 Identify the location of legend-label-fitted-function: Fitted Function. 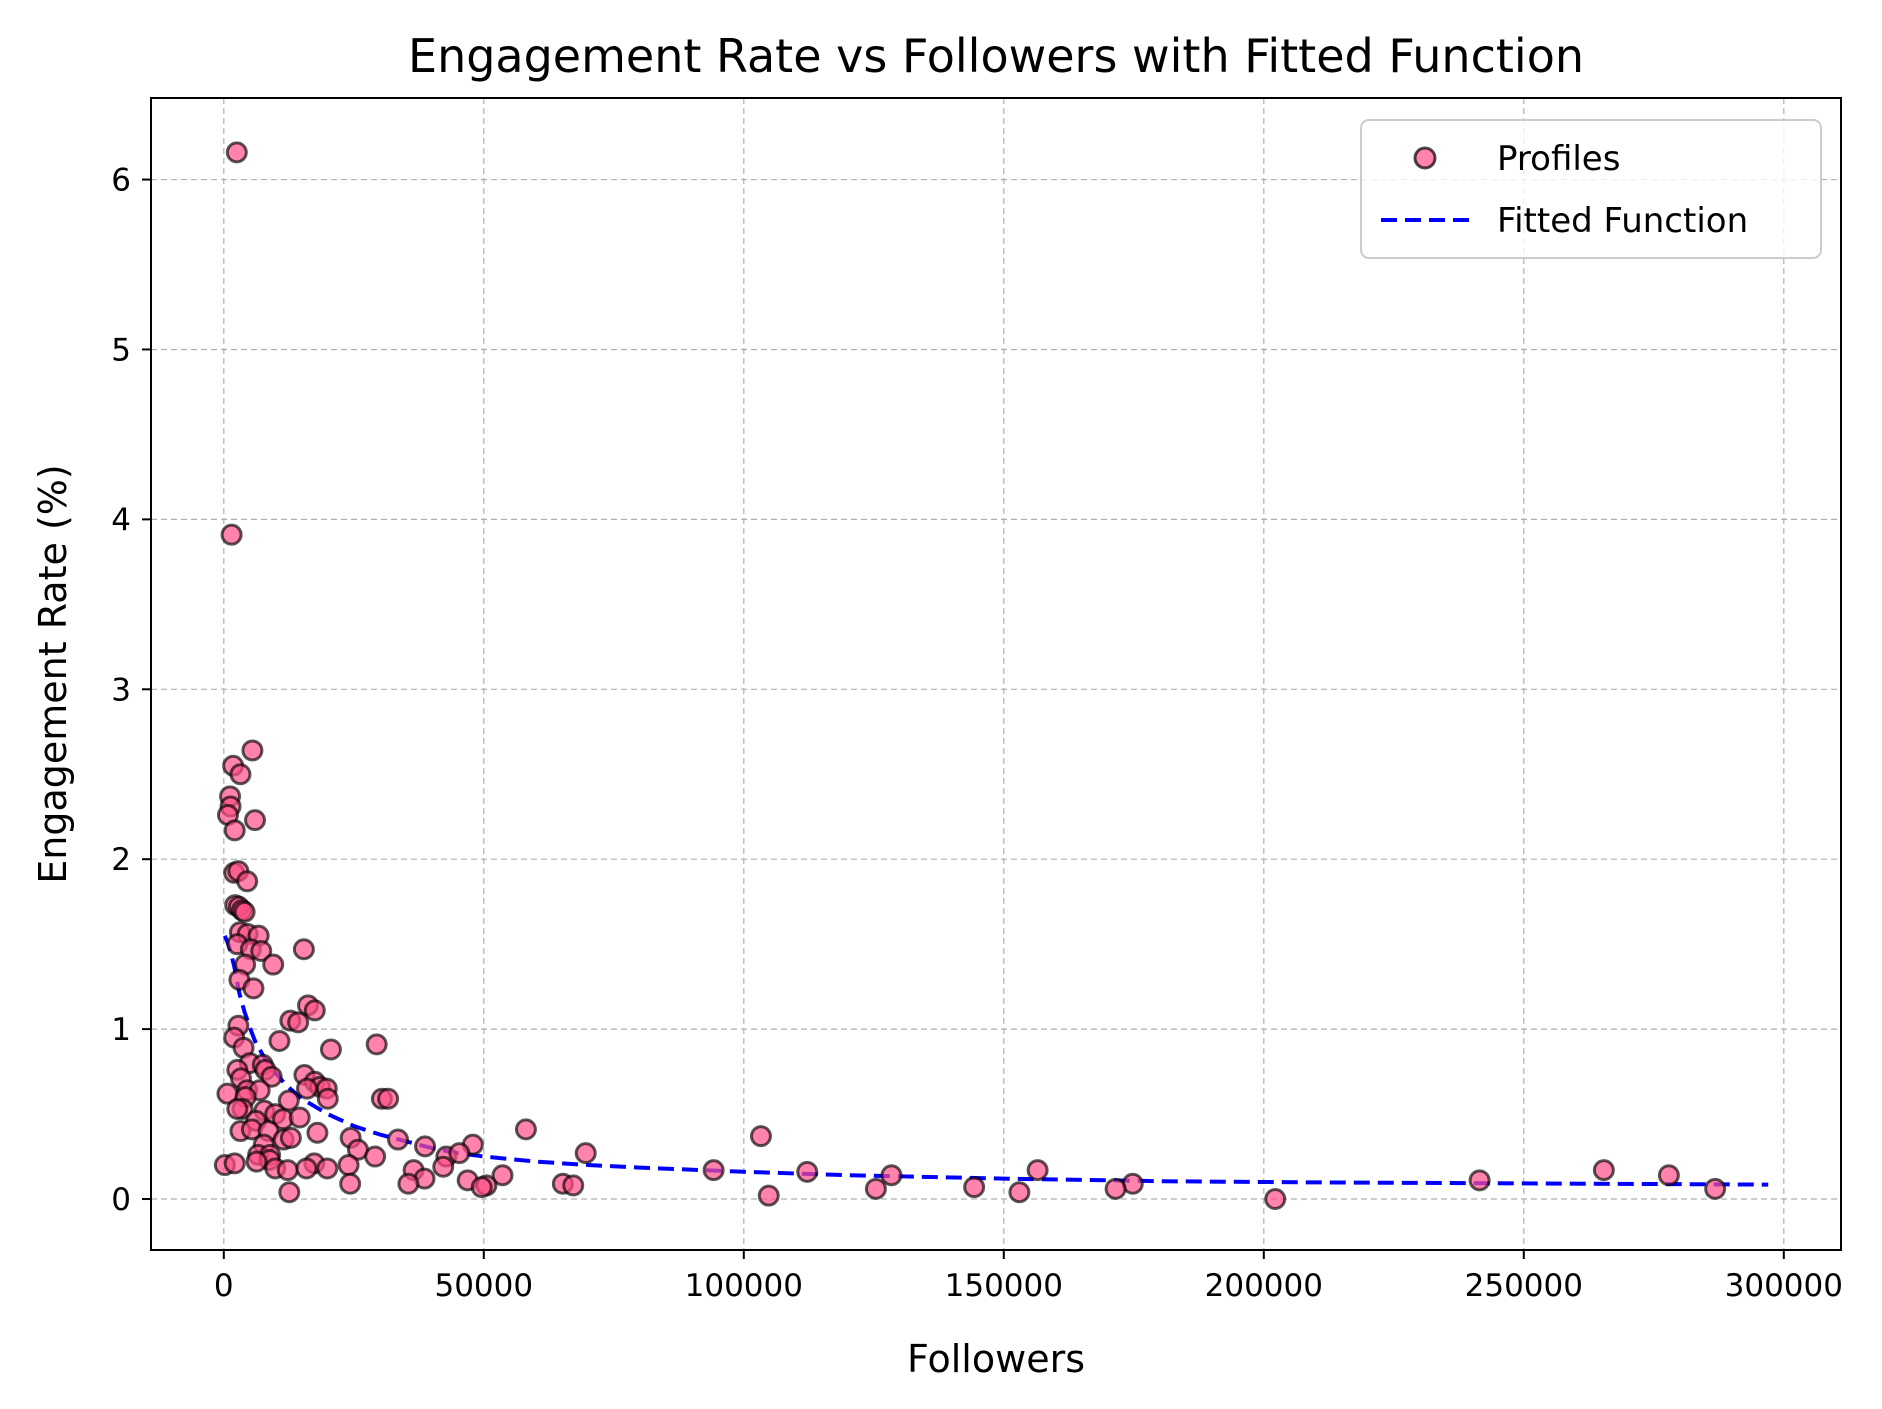
(1622, 221).